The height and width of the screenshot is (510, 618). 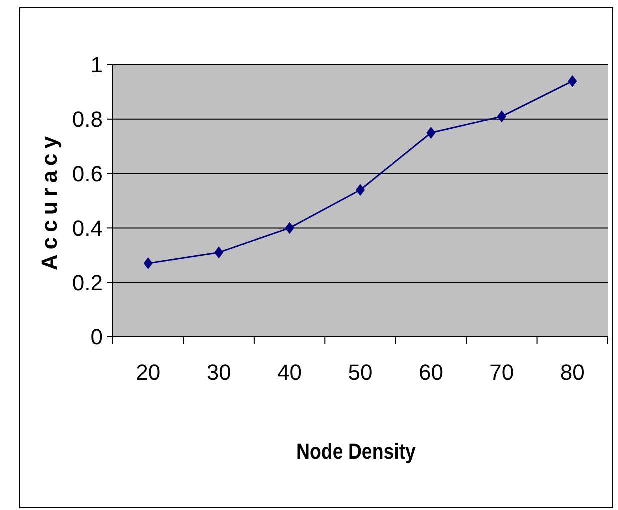 I want to click on x-tick-label: 20, so click(x=148, y=372).